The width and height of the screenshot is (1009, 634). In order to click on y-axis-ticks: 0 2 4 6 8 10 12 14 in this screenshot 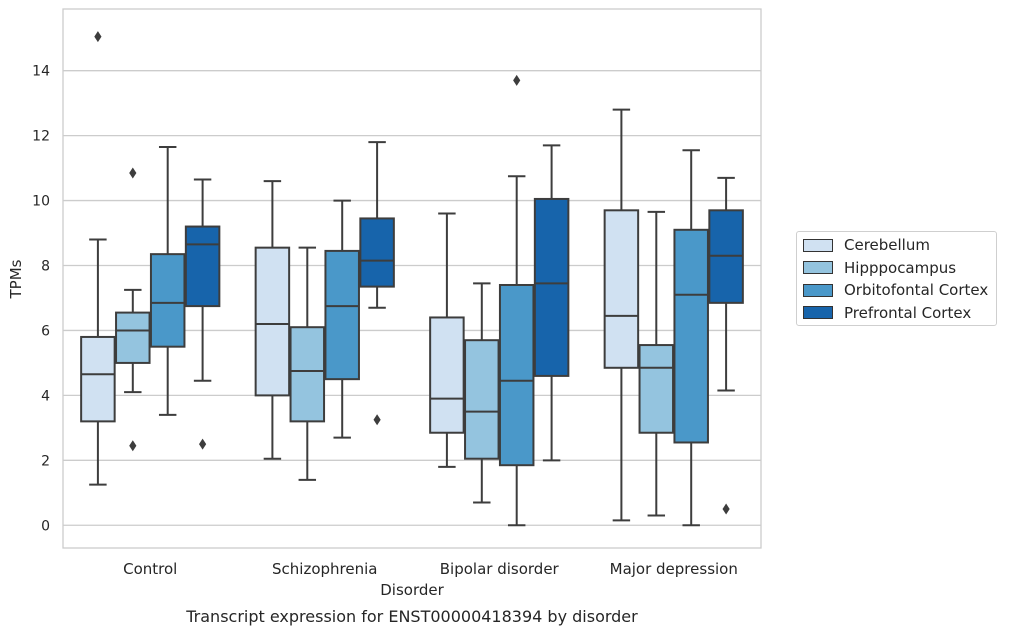, I will do `click(41, 299)`.